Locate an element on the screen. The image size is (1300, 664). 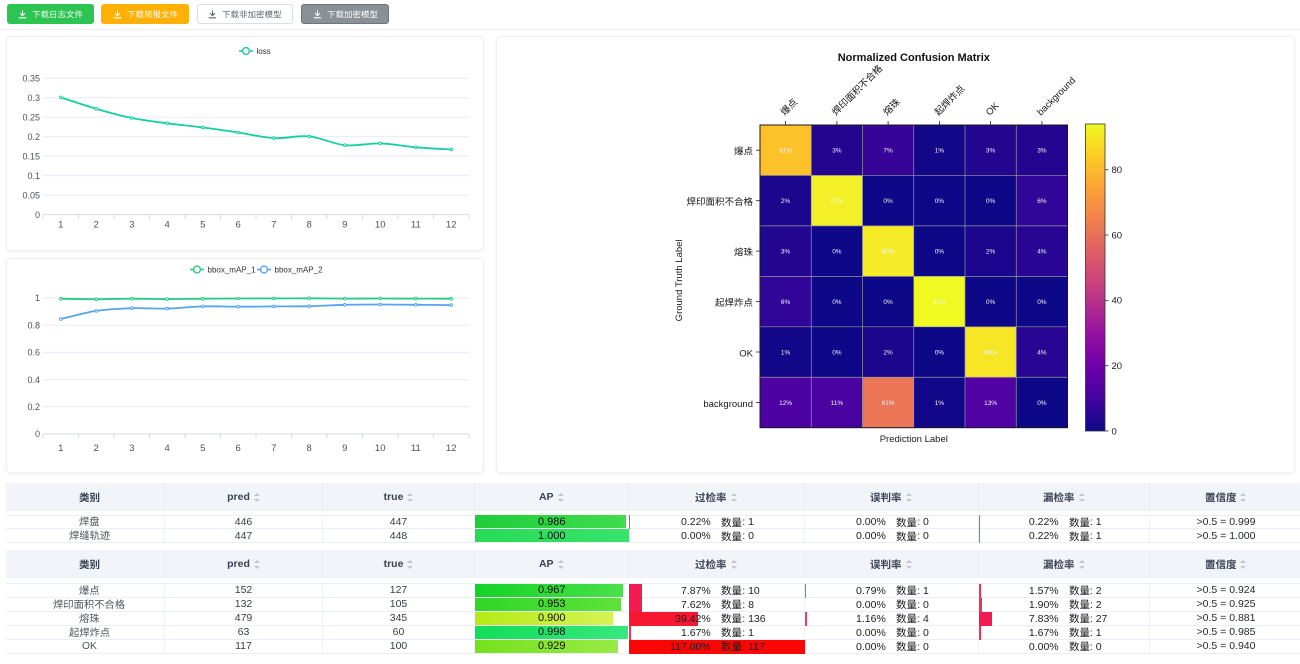
svg-text: 0.3 is located at coordinates (33, 98).